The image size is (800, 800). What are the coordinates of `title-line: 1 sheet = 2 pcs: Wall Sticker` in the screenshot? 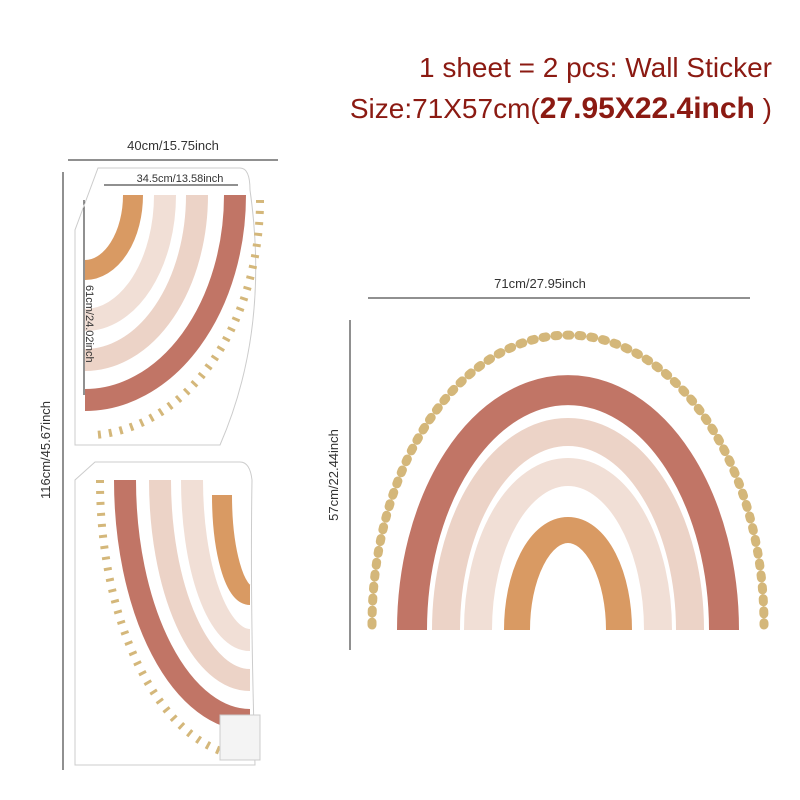 It's located at (595, 67).